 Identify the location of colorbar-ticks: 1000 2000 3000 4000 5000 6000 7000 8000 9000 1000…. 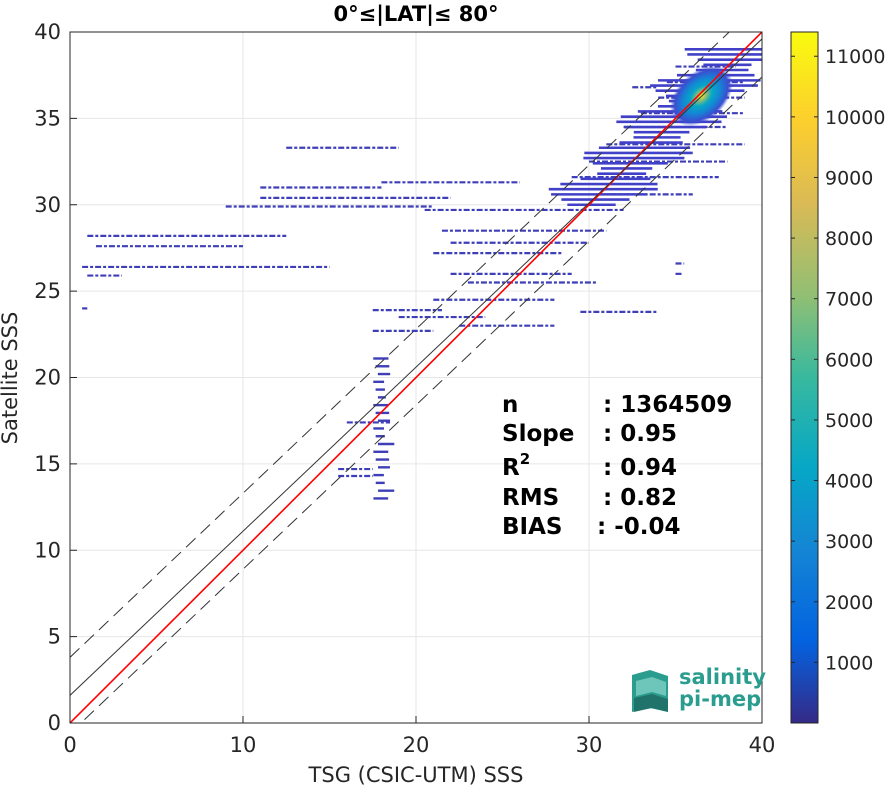
(838, 360).